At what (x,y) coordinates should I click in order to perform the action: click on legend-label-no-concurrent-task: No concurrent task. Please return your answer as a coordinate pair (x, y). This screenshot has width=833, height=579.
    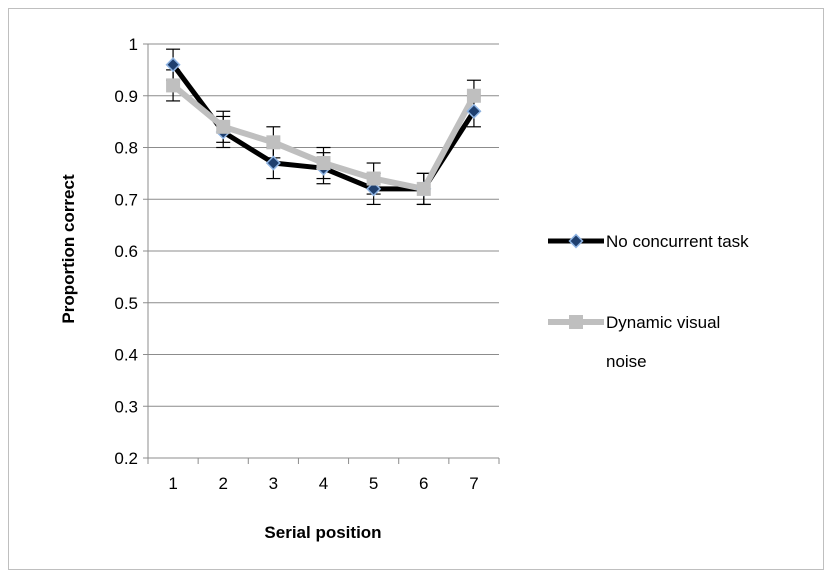
    Looking at the image, I should click on (677, 241).